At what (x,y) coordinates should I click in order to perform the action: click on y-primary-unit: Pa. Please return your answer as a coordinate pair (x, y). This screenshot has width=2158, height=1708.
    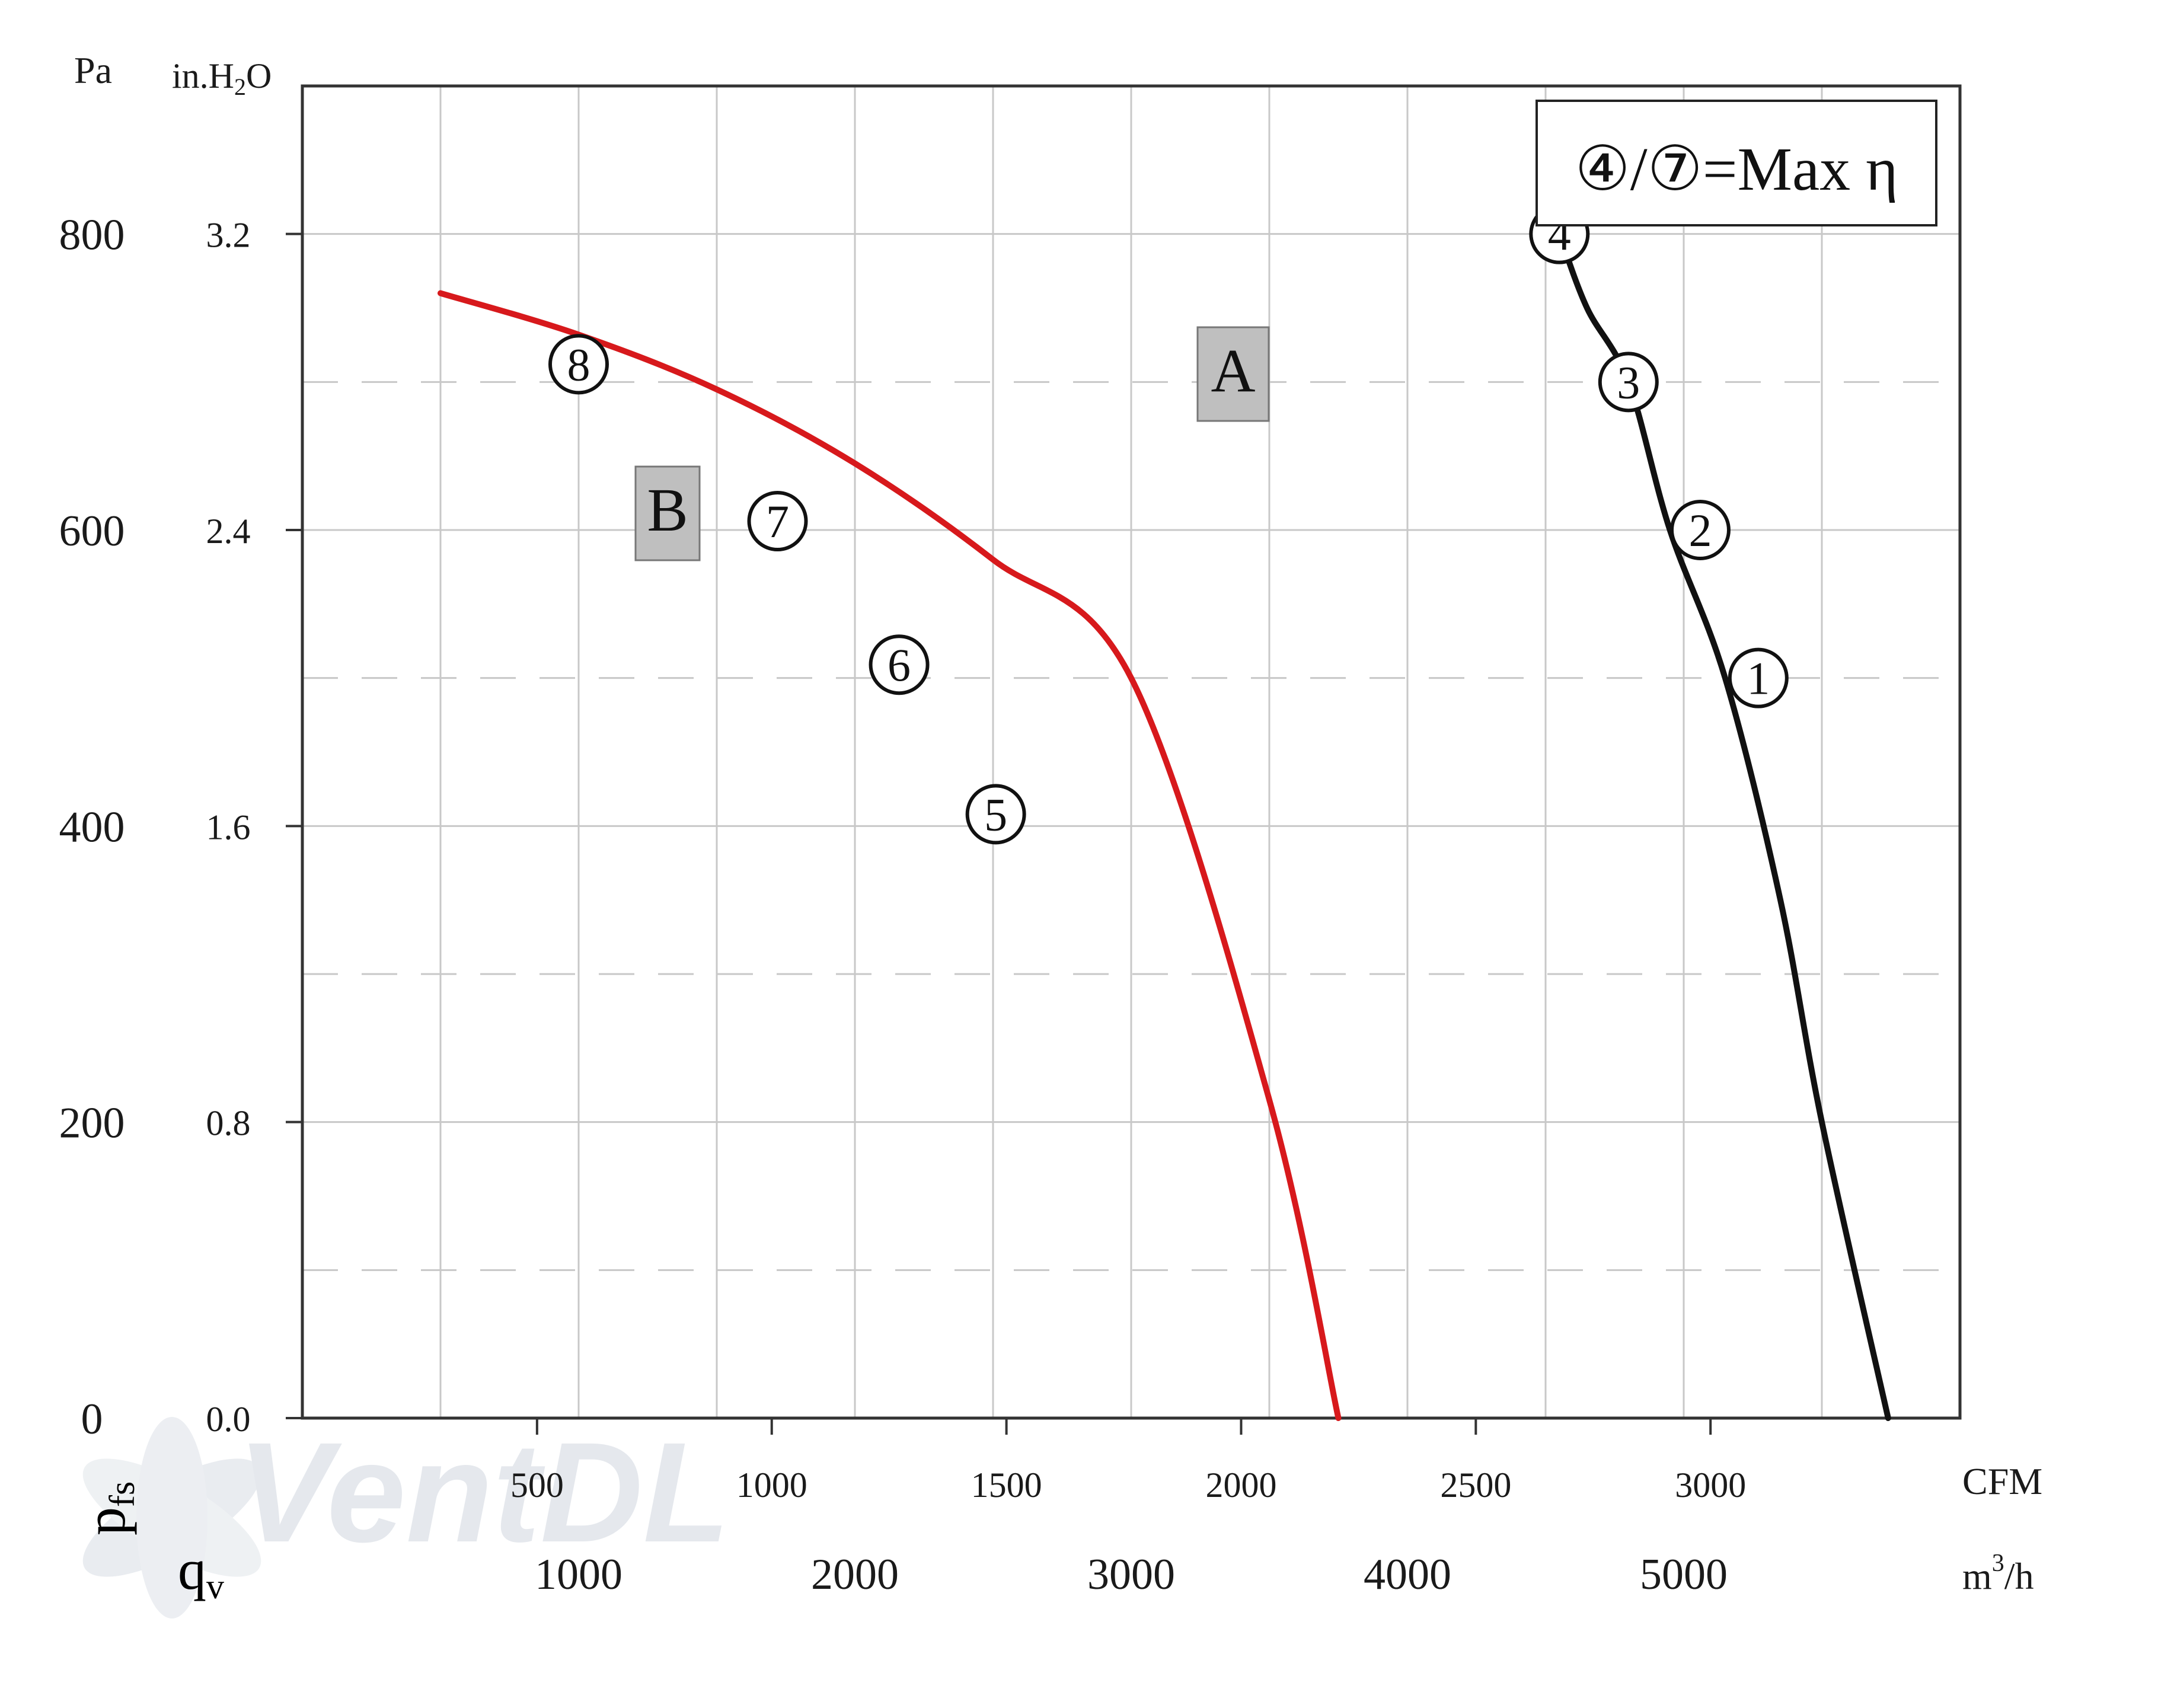
    Looking at the image, I should click on (93, 70).